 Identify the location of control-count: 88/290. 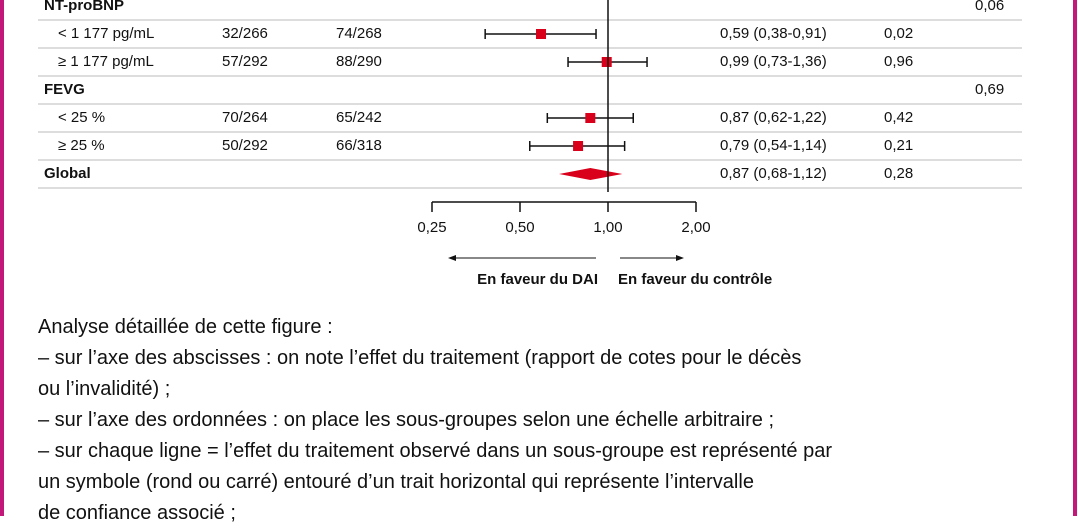
(359, 61).